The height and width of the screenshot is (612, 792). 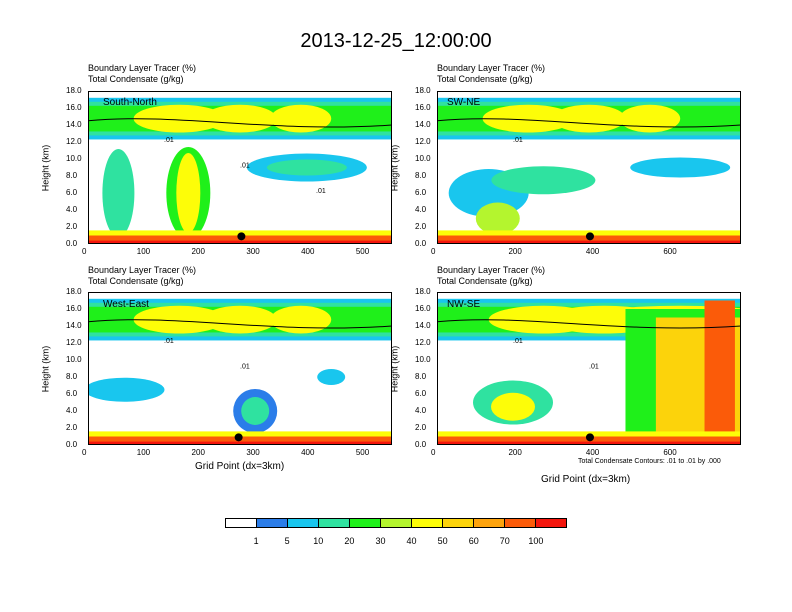 I want to click on colorbar-label: 30, so click(x=380, y=541).